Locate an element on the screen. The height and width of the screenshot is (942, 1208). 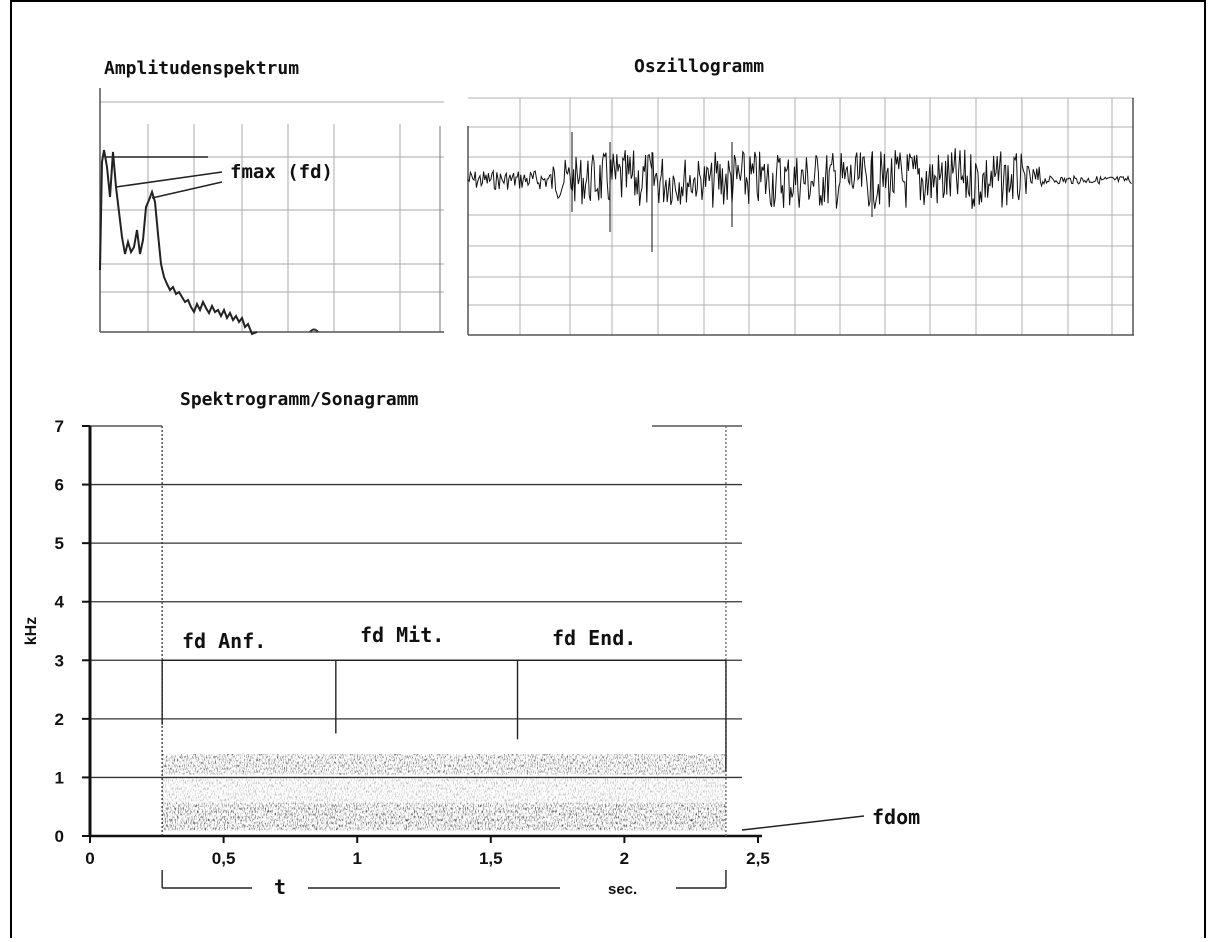
amplitude-grid is located at coordinates (271, 210).